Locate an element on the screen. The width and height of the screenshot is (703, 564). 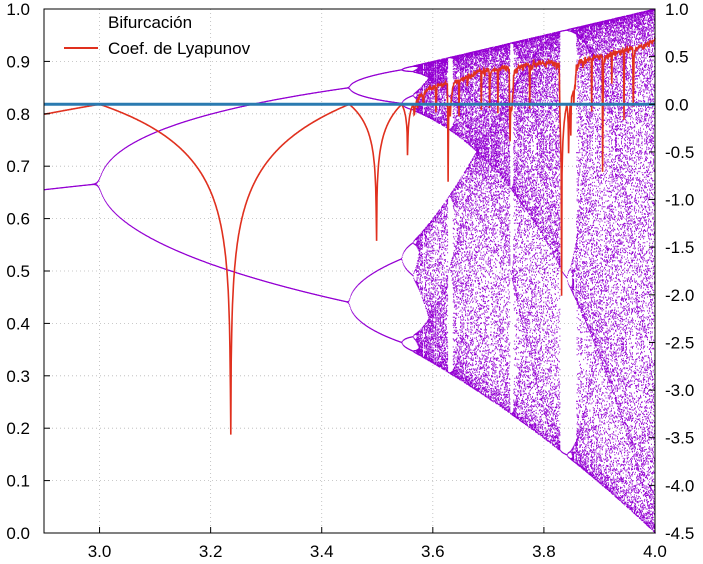
right-tick-label: -1.0 is located at coordinates (679, 200).